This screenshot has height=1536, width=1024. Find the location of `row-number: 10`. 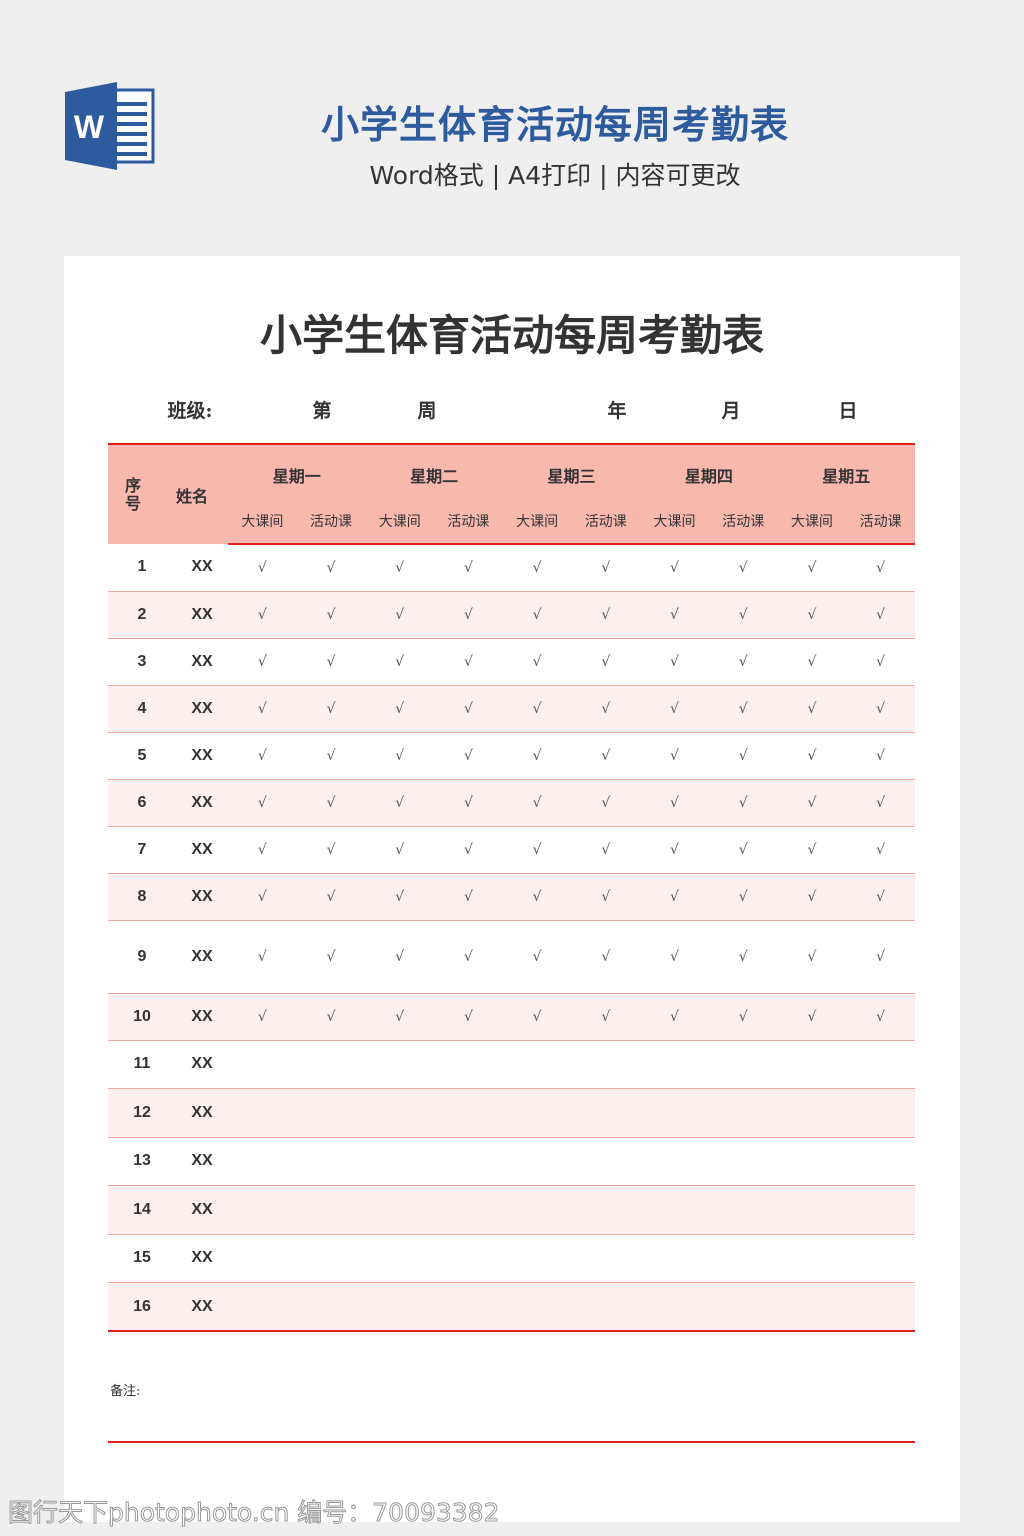

row-number: 10 is located at coordinates (142, 1017).